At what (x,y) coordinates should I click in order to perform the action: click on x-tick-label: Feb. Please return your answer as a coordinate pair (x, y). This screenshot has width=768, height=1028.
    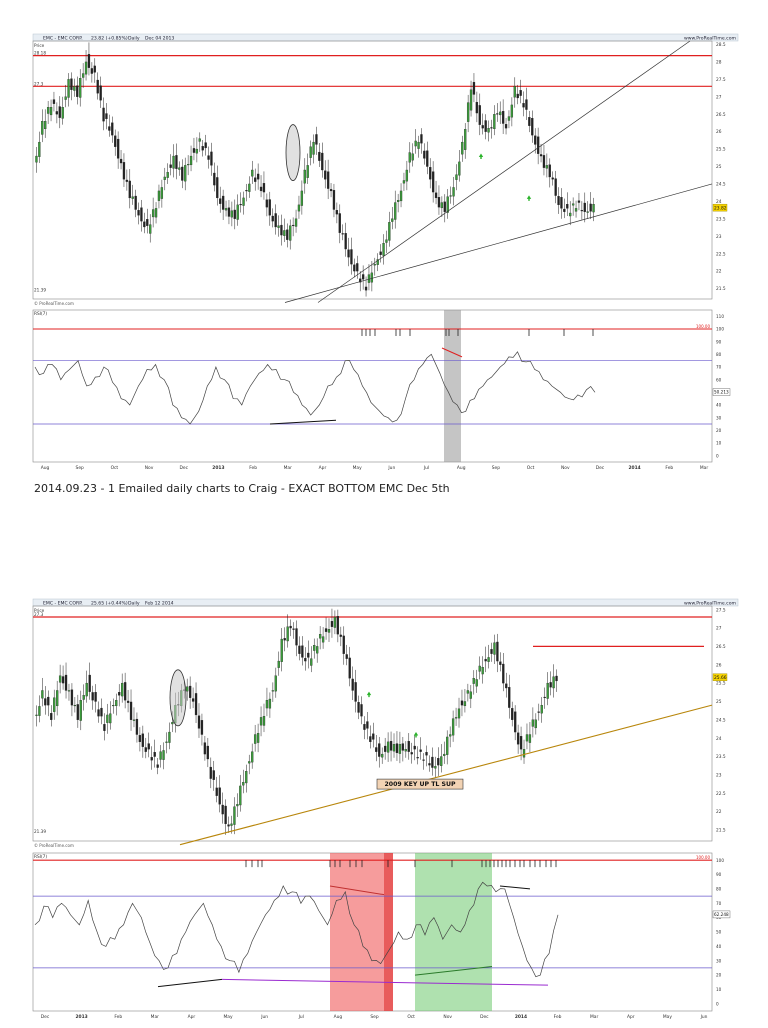
    Looking at the image, I should click on (669, 468).